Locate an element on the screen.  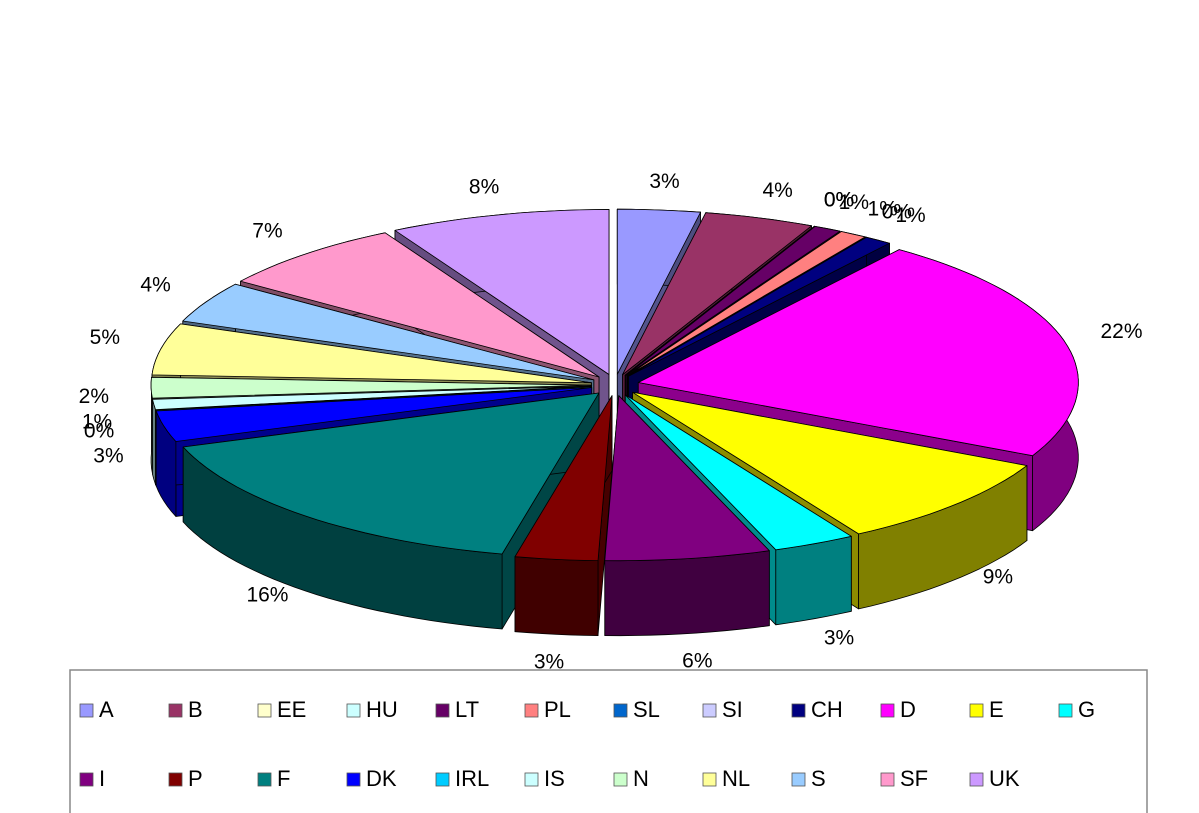
legend-label: UK is located at coordinates (1004, 778).